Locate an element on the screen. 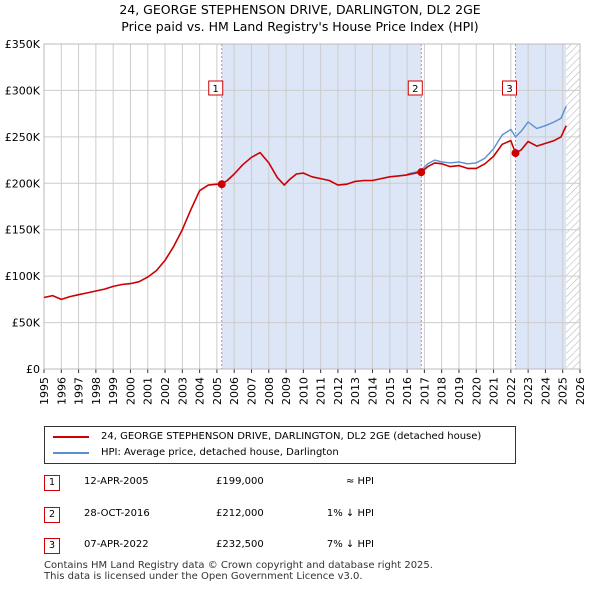 Image resolution: width=600 pixels, height=590 pixels. x-tick-label: 1995 is located at coordinates (44, 391).